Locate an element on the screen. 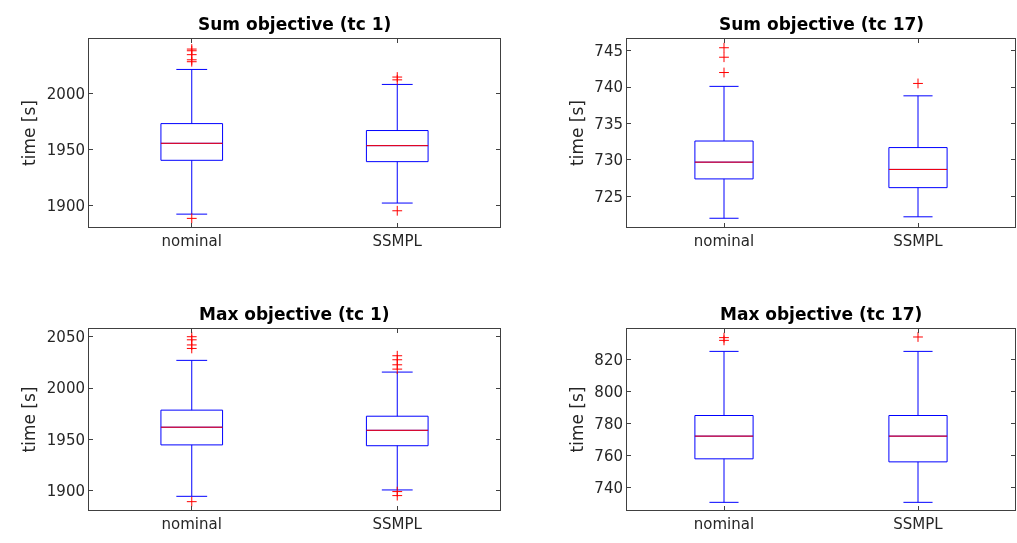 The width and height of the screenshot is (1017, 543). chart-title: Max objective (tc 1) is located at coordinates (294, 314).